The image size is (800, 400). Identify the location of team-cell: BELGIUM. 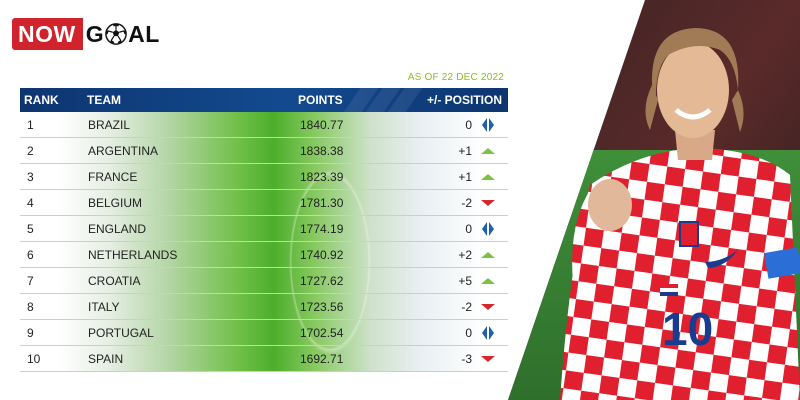
(115, 203).